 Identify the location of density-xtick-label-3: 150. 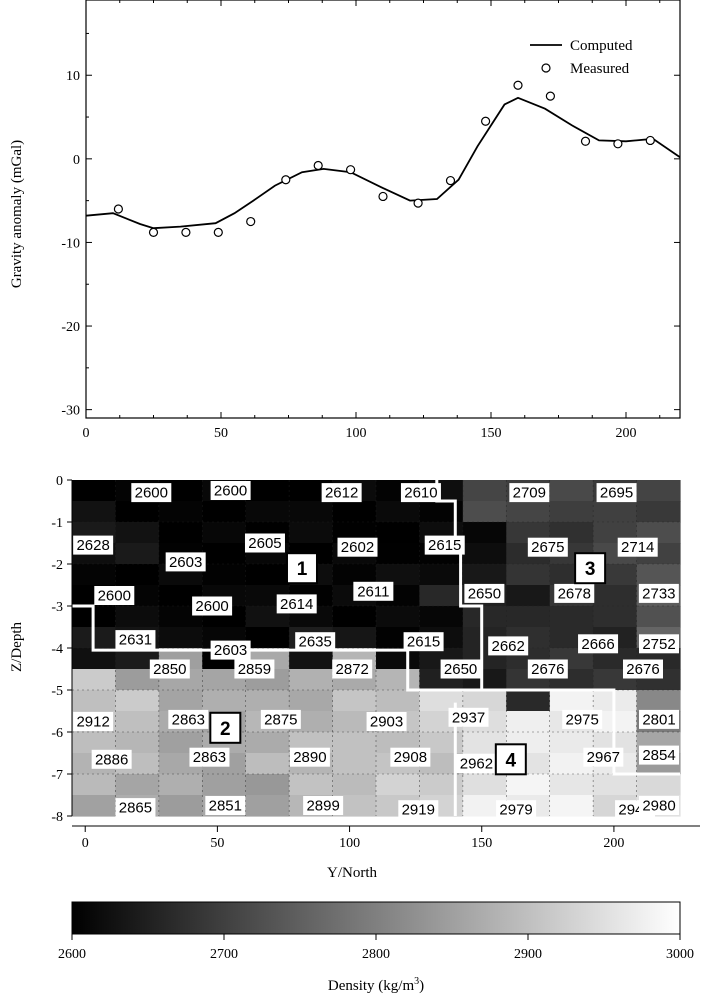
(481, 843).